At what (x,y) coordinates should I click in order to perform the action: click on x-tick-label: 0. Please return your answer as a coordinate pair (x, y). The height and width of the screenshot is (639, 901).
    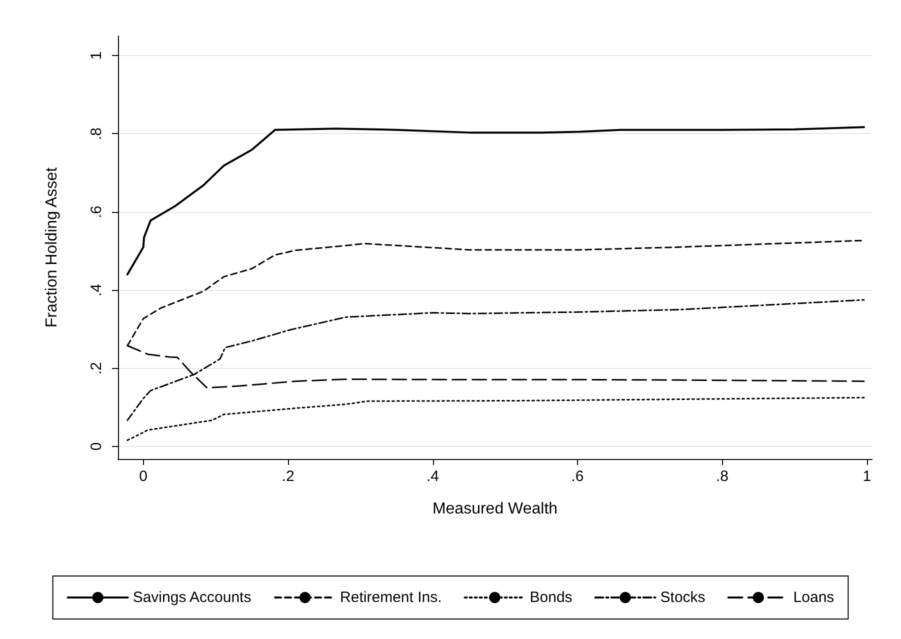
    Looking at the image, I should click on (143, 476).